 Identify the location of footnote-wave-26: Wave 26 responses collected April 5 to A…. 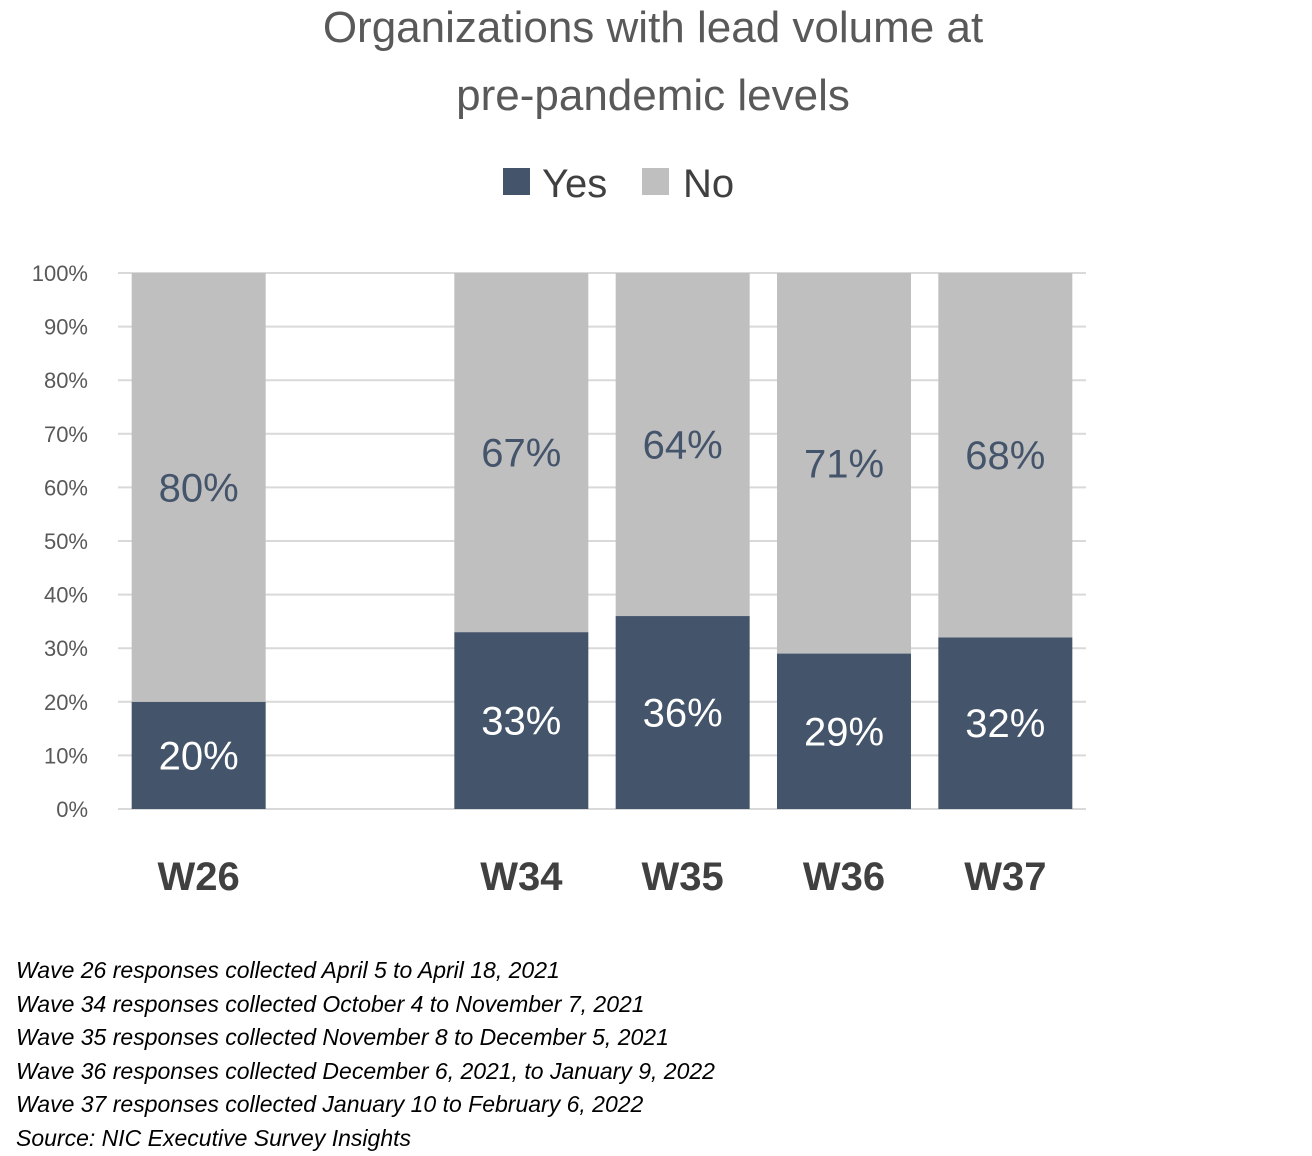
(288, 970).